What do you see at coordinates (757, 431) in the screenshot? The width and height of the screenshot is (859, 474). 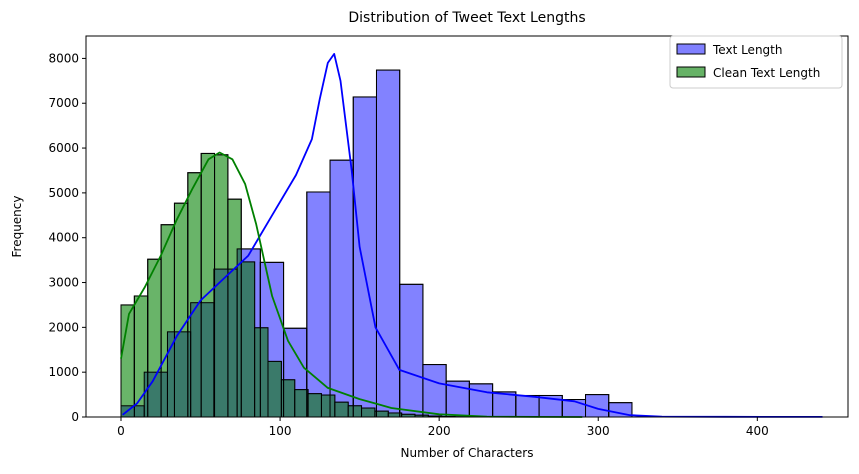 I see `x-tick-label: 400` at bounding box center [757, 431].